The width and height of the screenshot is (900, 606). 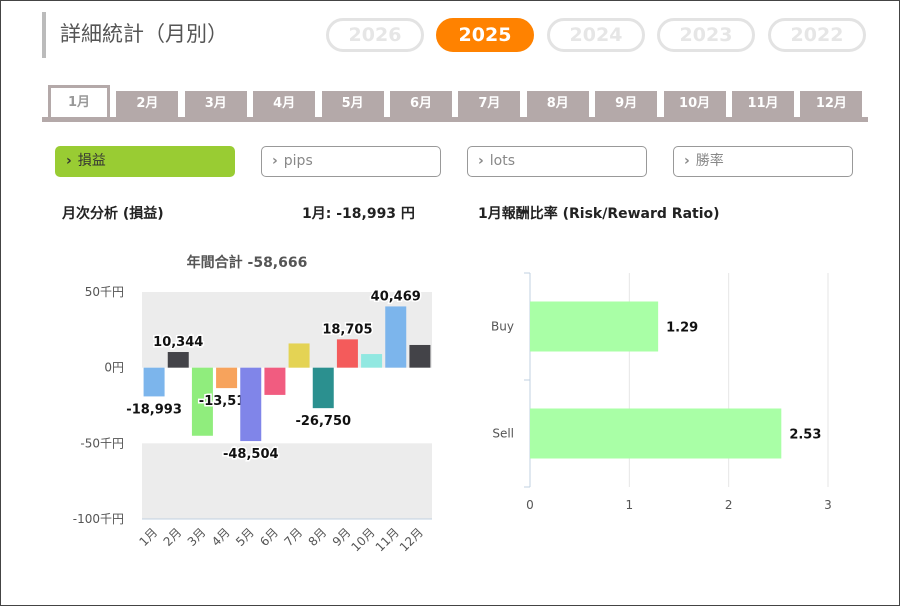 I want to click on data-label: -48,504, so click(x=251, y=454).